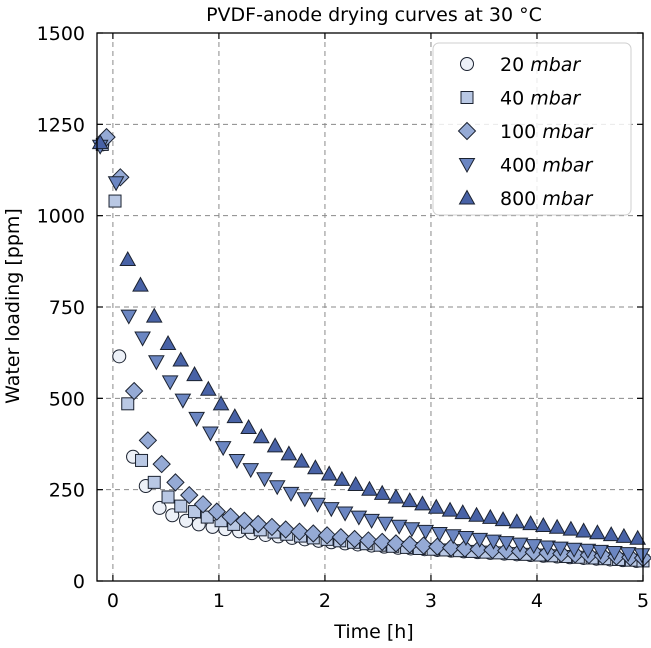 This screenshot has height=648, width=651. What do you see at coordinates (119, 356) in the screenshot?
I see `data-point-20-mbar` at bounding box center [119, 356].